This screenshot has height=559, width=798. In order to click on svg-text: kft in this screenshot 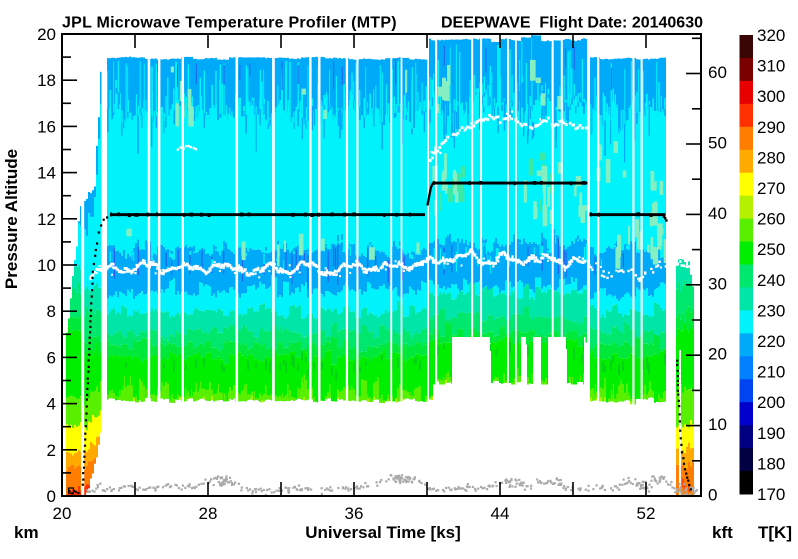, I will do `click(722, 532)`.